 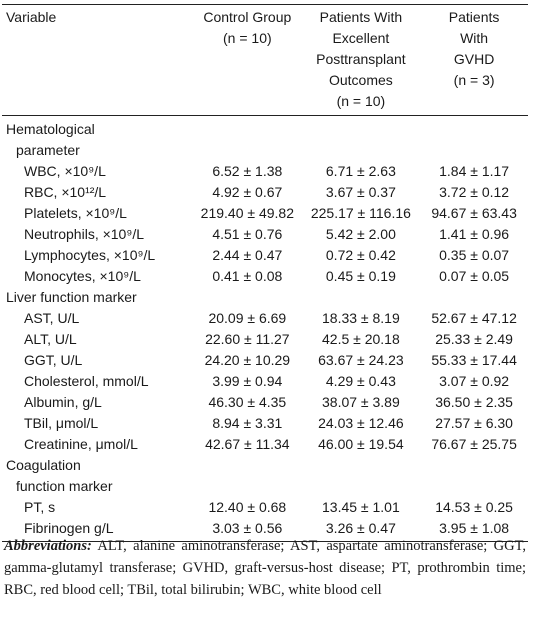 I want to click on row-label: Platelets, ×10⁹/L, so click(x=75, y=213).